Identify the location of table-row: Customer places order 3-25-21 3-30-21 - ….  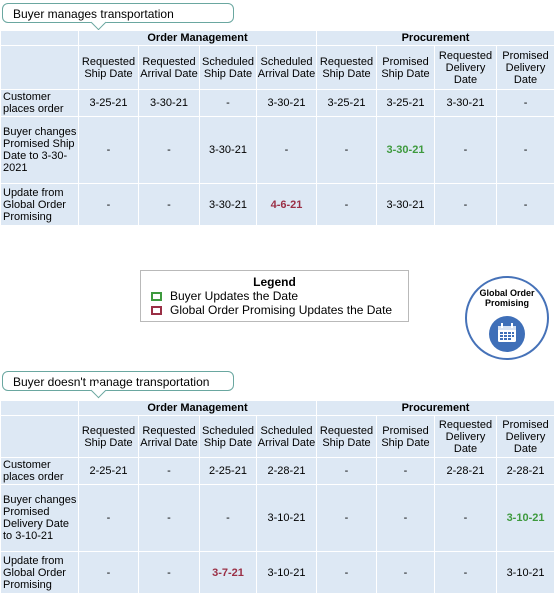
(277, 103).